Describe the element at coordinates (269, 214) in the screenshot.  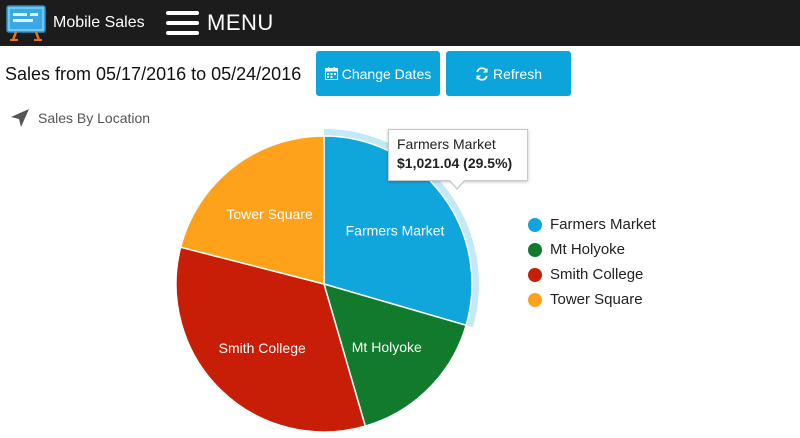
I see `slice-label-tower-square: Tower Square` at that location.